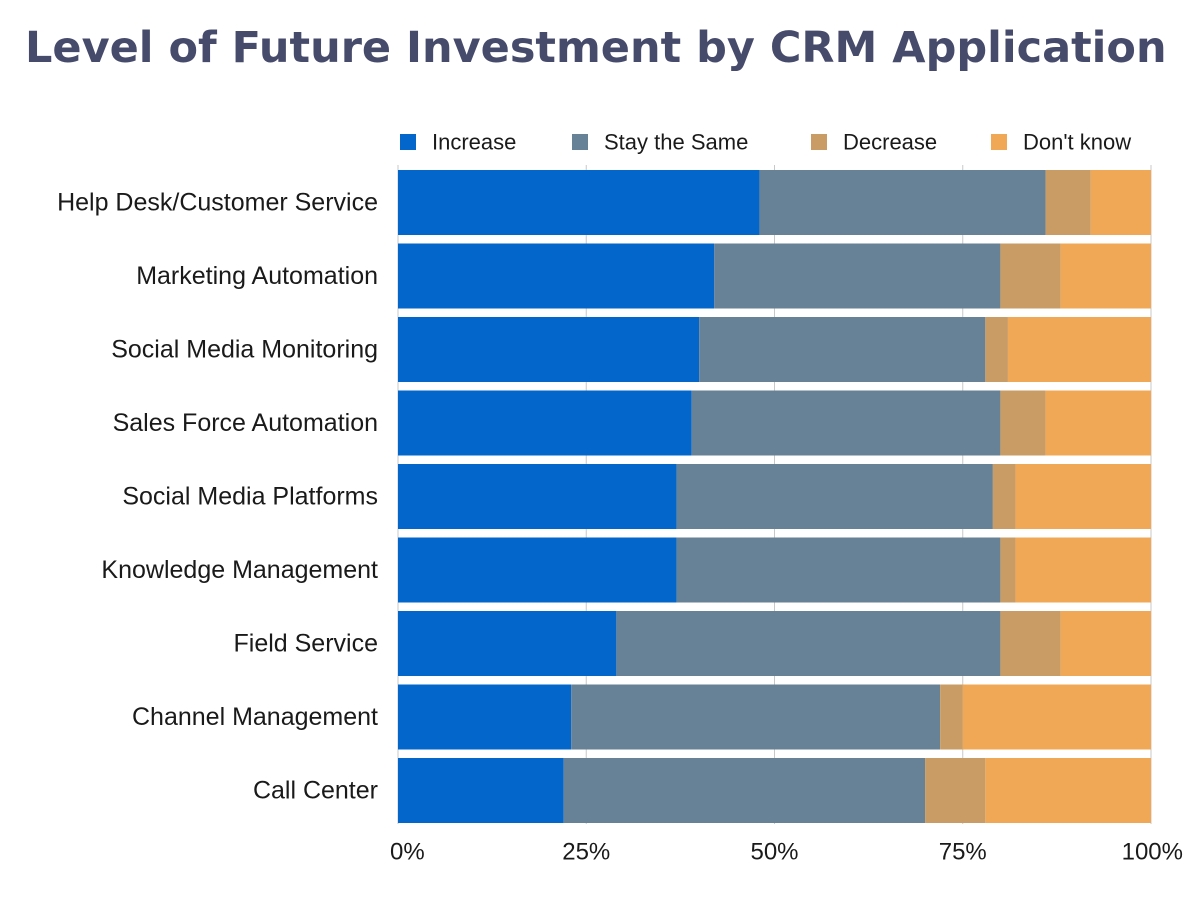  I want to click on bar-don-t-know-knowledge-management, so click(1083, 570).